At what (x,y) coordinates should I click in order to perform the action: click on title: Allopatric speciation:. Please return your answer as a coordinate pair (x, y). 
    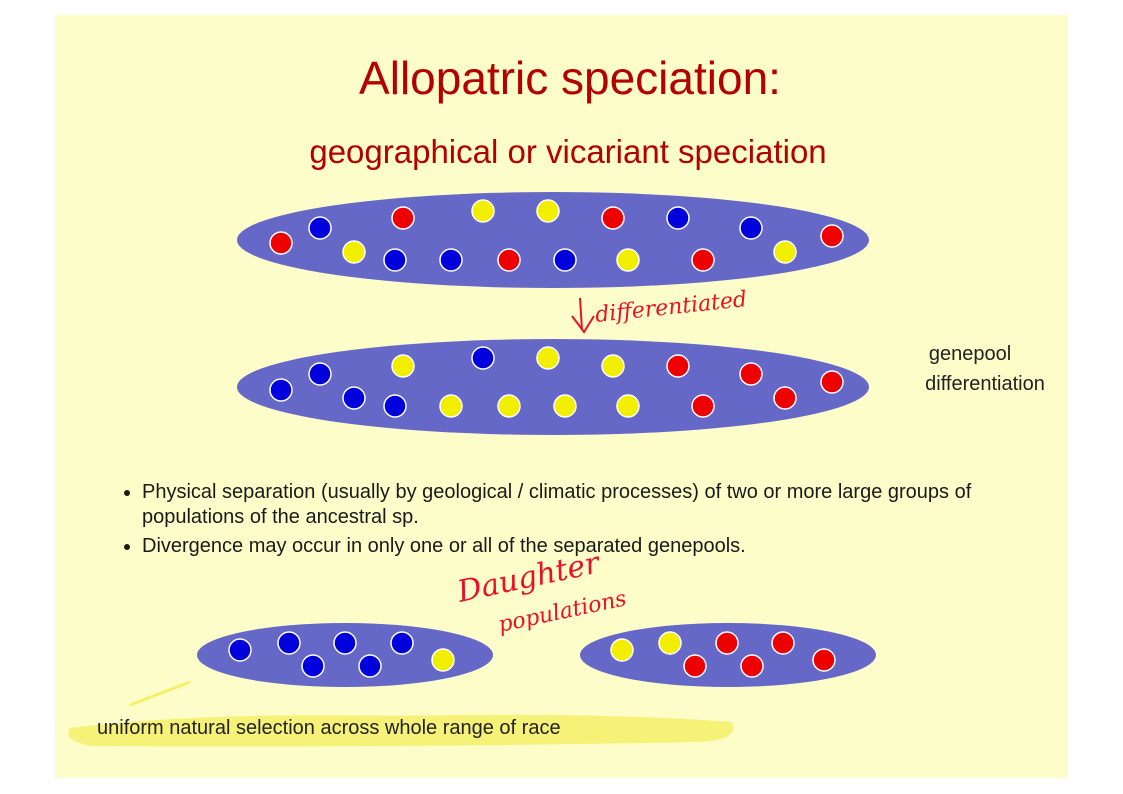
    Looking at the image, I should click on (570, 78).